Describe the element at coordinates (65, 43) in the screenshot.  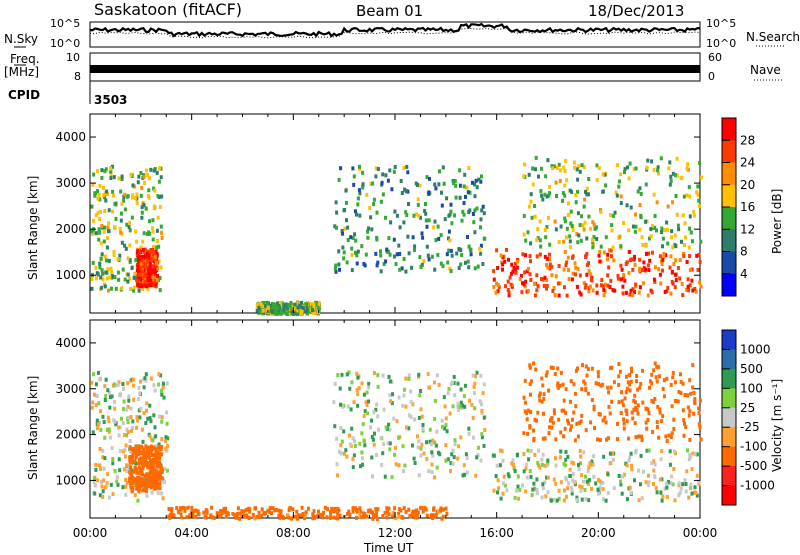
I see `noise-axis-bottom-left: 10^0` at that location.